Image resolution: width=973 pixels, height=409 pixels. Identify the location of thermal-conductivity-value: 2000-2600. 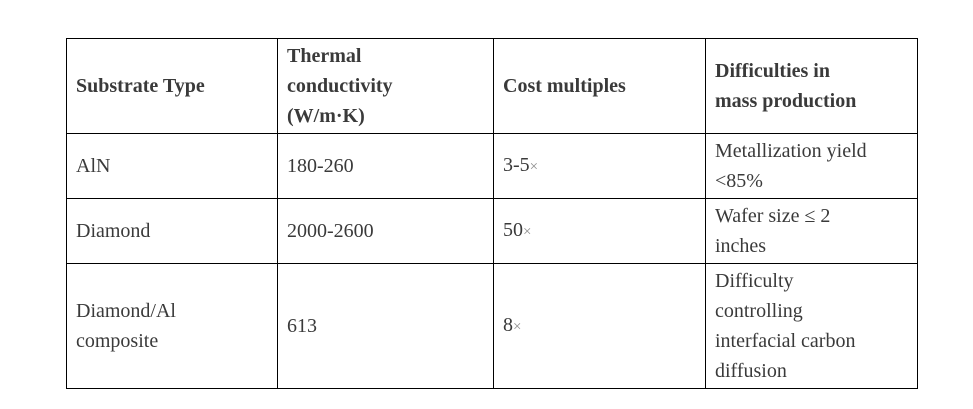
(330, 231).